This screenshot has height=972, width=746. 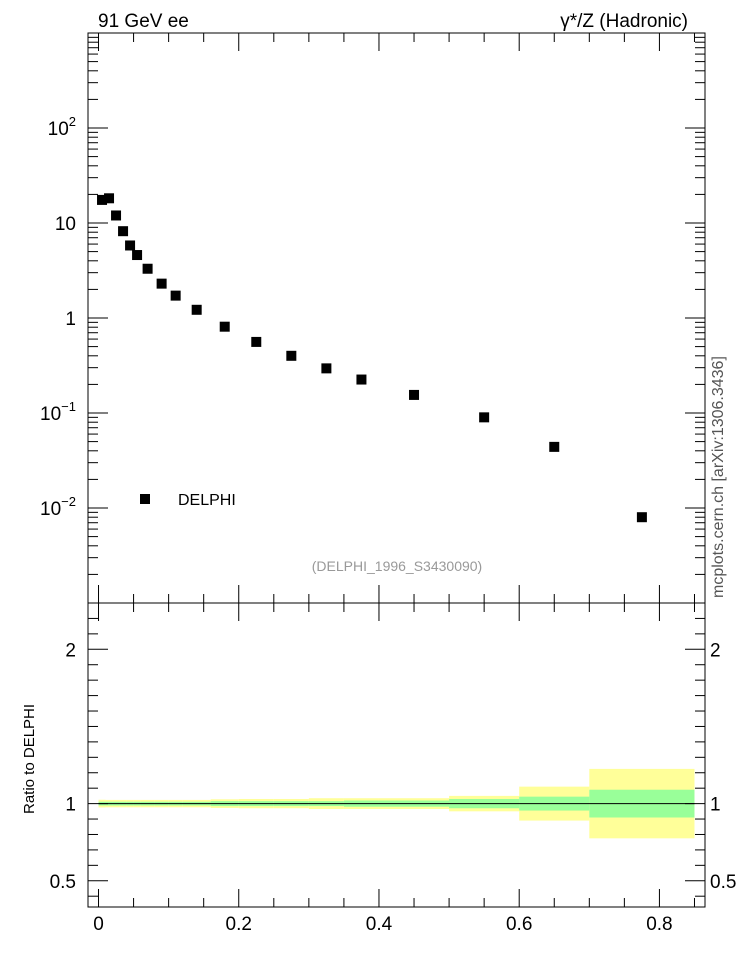 What do you see at coordinates (65, 224) in the screenshot?
I see `y-tick-label: 10` at bounding box center [65, 224].